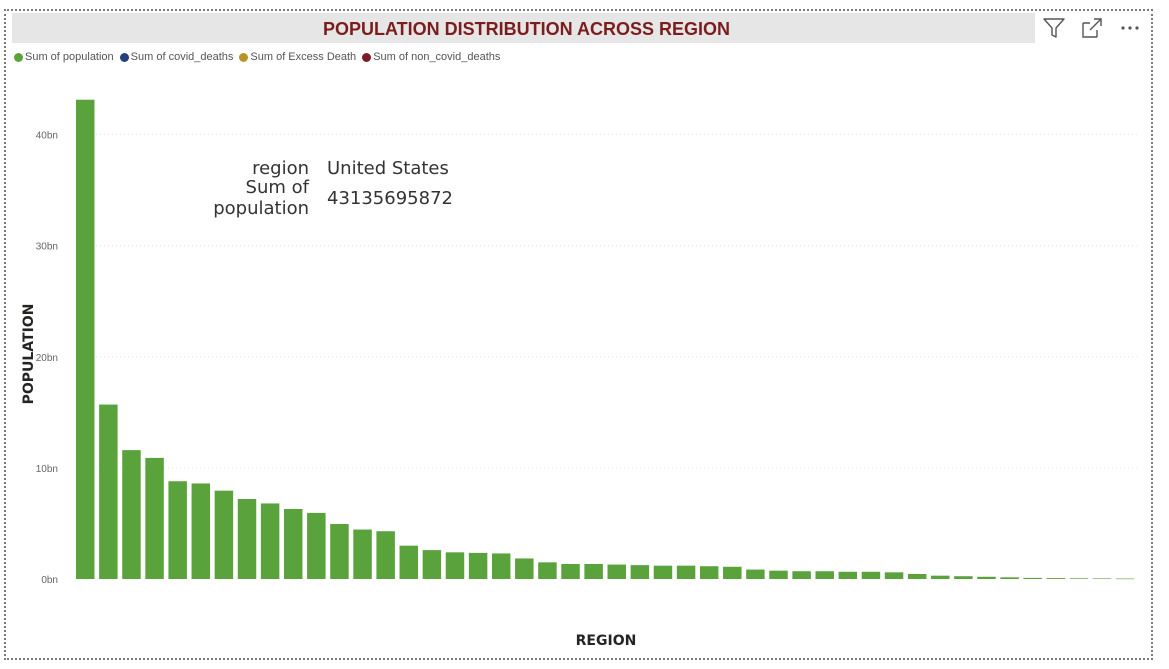  Describe the element at coordinates (49, 580) in the screenshot. I see `y-tick-label: 0bn` at that location.